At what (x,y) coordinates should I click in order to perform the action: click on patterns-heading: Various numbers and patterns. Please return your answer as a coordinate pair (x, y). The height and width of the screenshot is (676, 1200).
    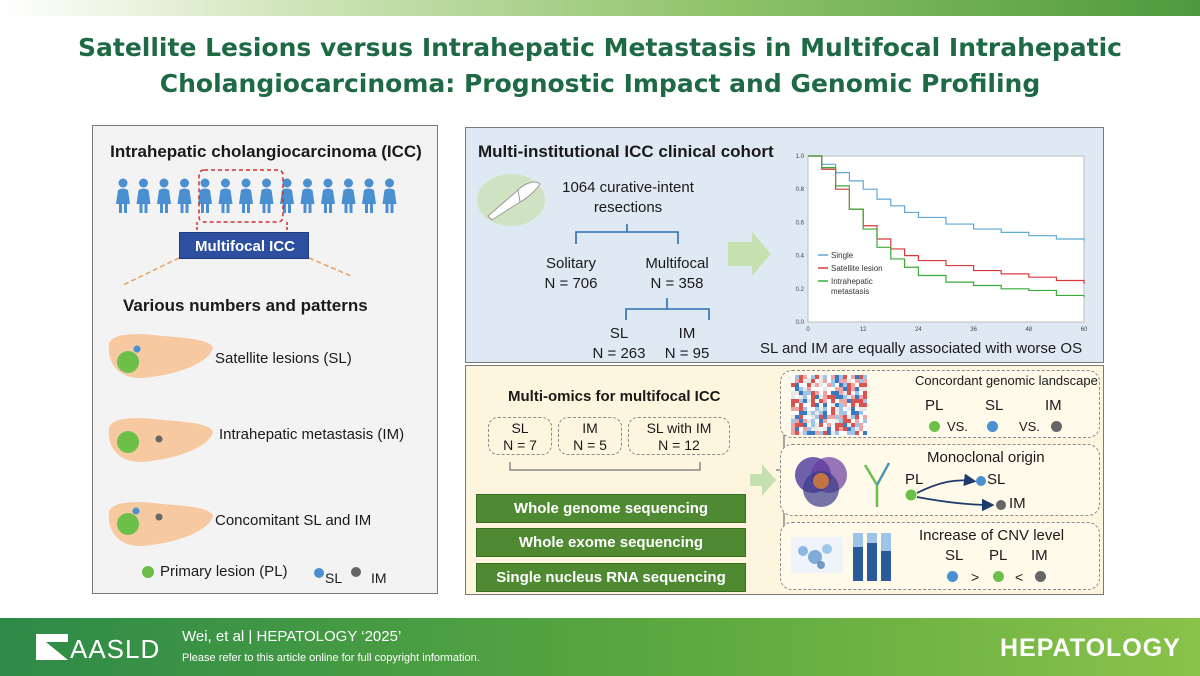
    Looking at the image, I should click on (245, 305).